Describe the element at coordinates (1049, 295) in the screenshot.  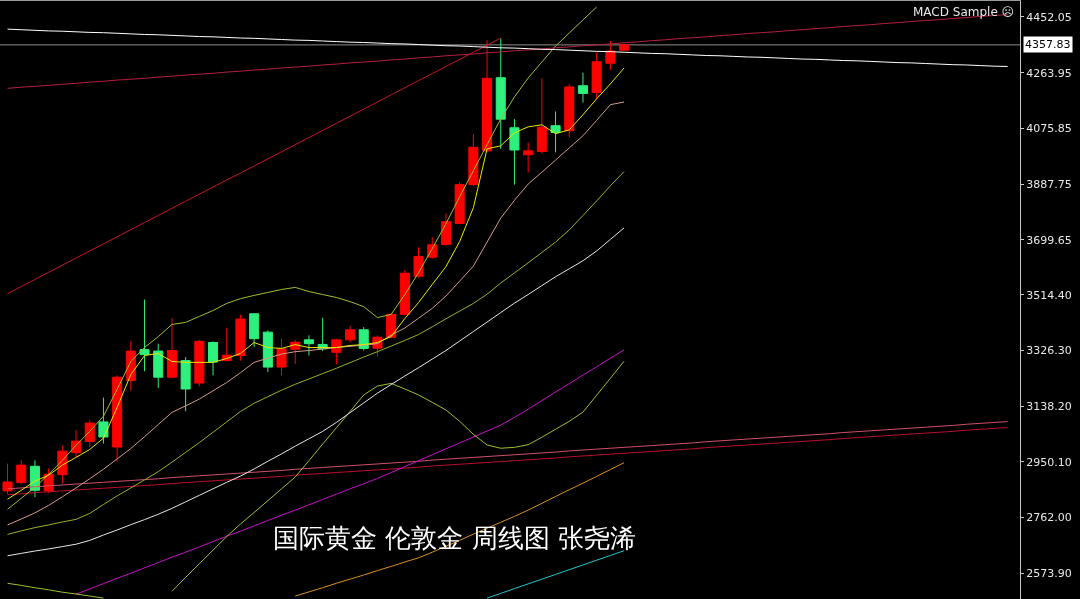
I see `y-tick-label: 3514.40` at that location.